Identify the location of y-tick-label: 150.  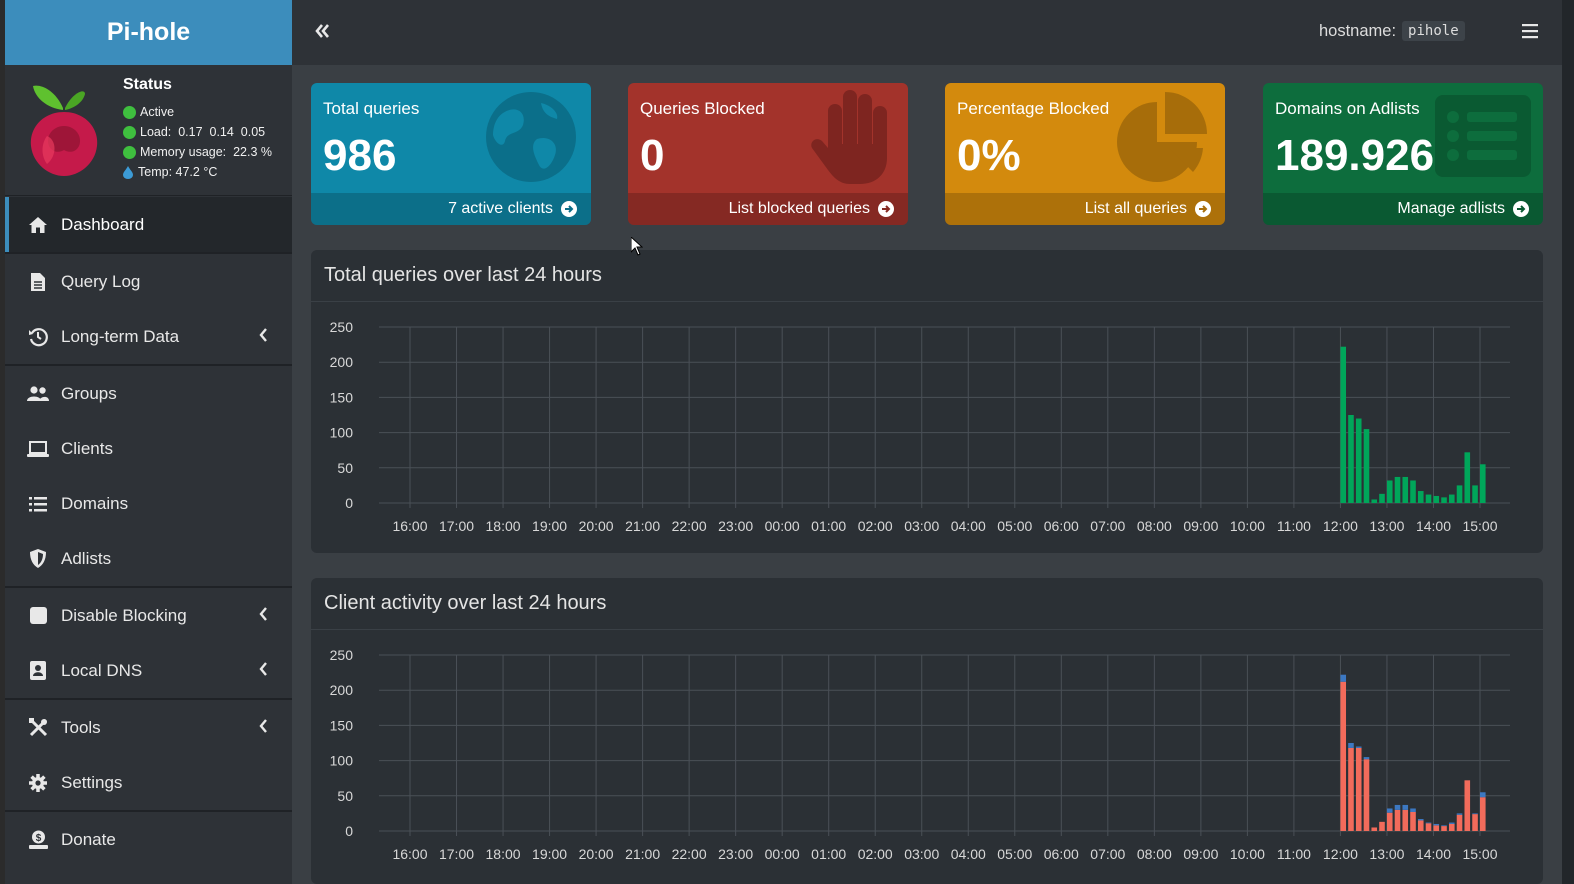
(342, 397).